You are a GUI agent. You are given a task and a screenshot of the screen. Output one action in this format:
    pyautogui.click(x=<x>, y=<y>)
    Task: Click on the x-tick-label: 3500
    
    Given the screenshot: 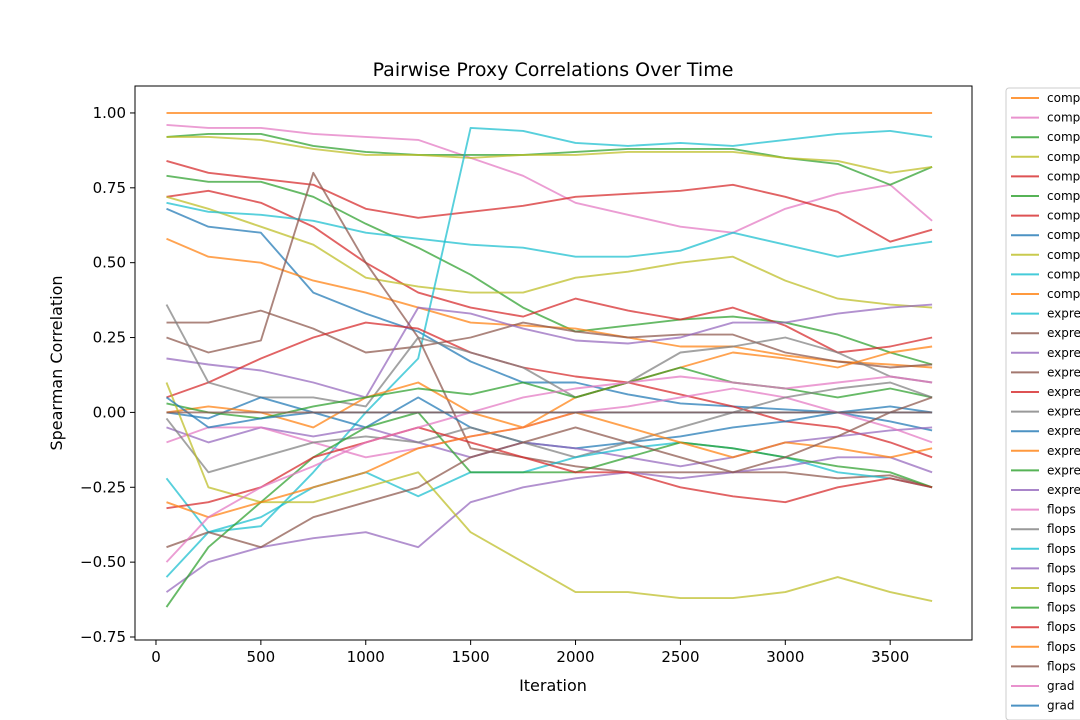 What is the action you would take?
    pyautogui.click(x=890, y=657)
    